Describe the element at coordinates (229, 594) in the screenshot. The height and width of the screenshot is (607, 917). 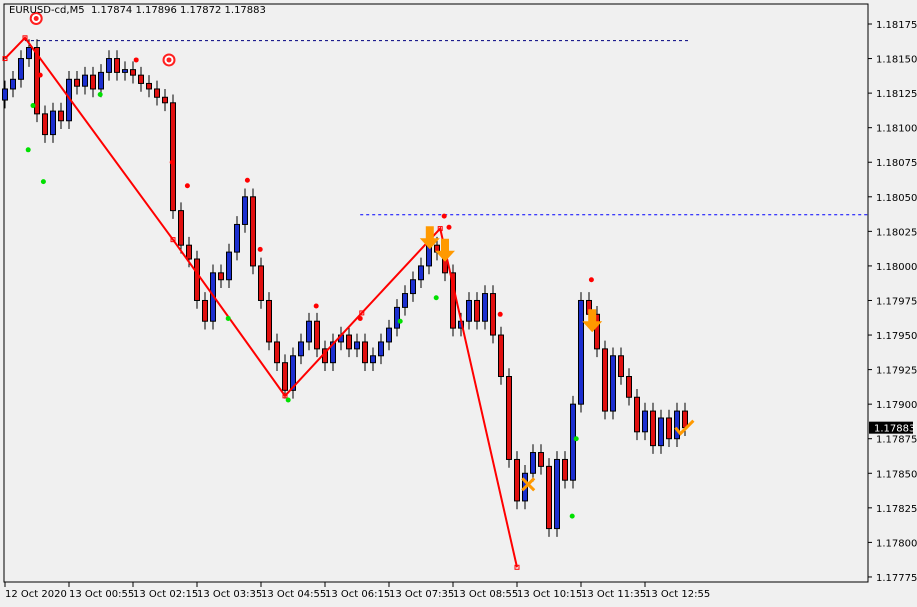
I see `x-tick-label: 13 Oct 03:35` at that location.